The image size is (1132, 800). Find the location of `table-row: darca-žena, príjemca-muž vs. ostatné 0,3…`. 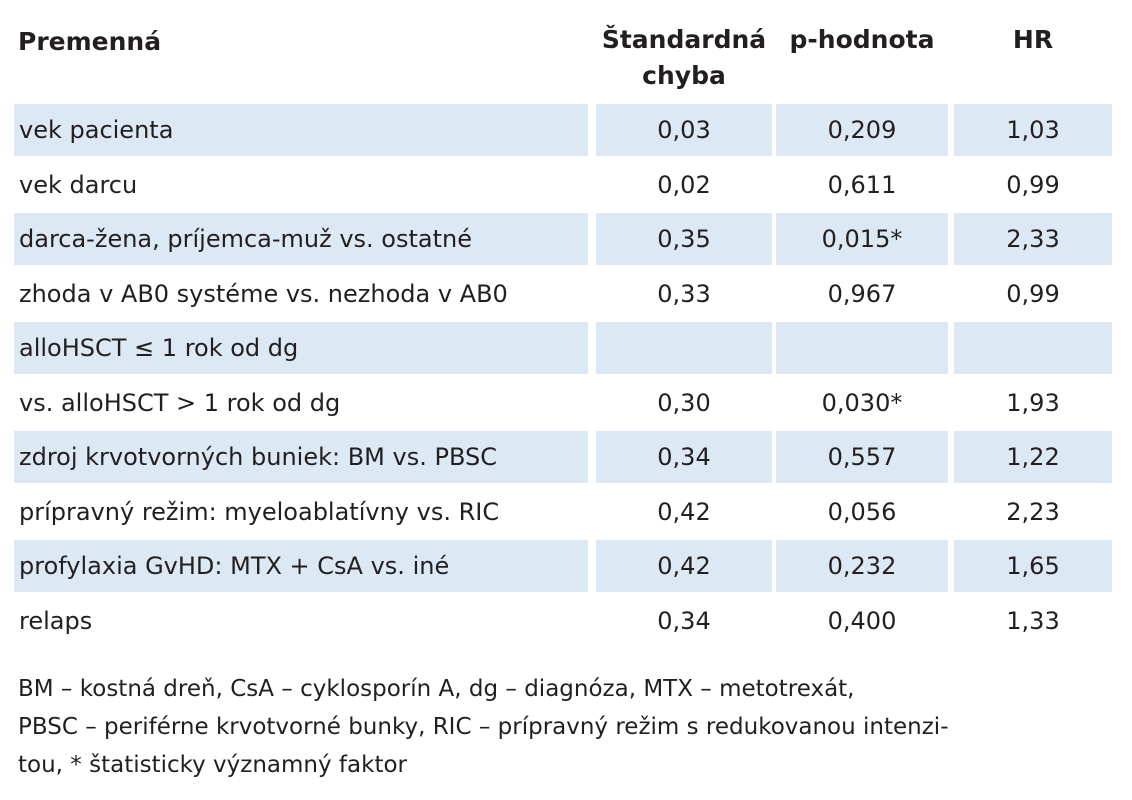

table-row: darca-žena, príjemca-muž vs. ostatné 0,3… is located at coordinates (566, 240).